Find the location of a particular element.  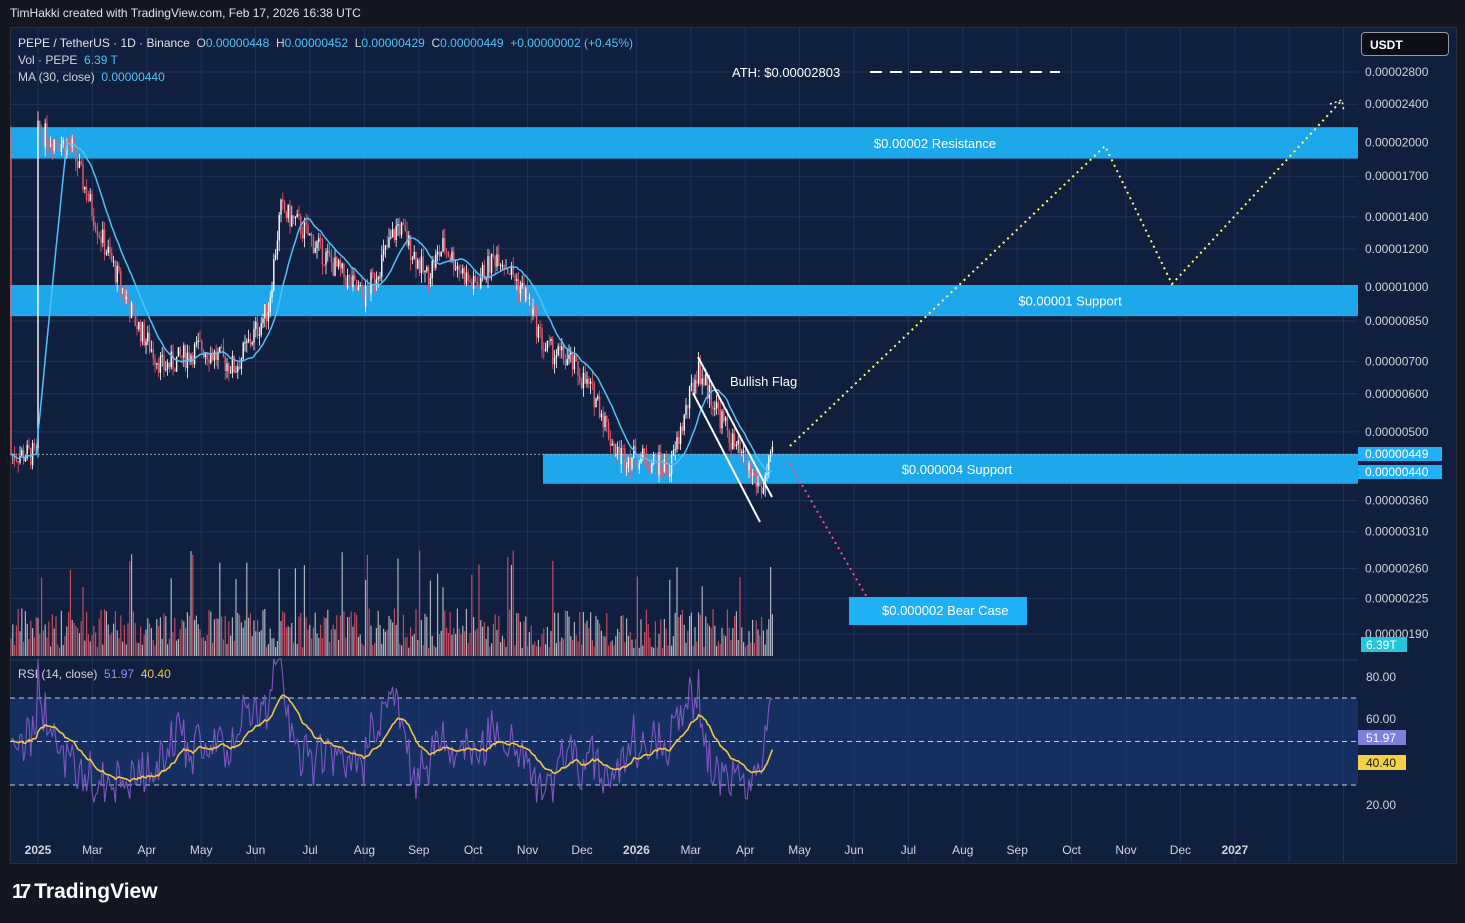

rsi-value-tag: 51.97 is located at coordinates (1381, 738).